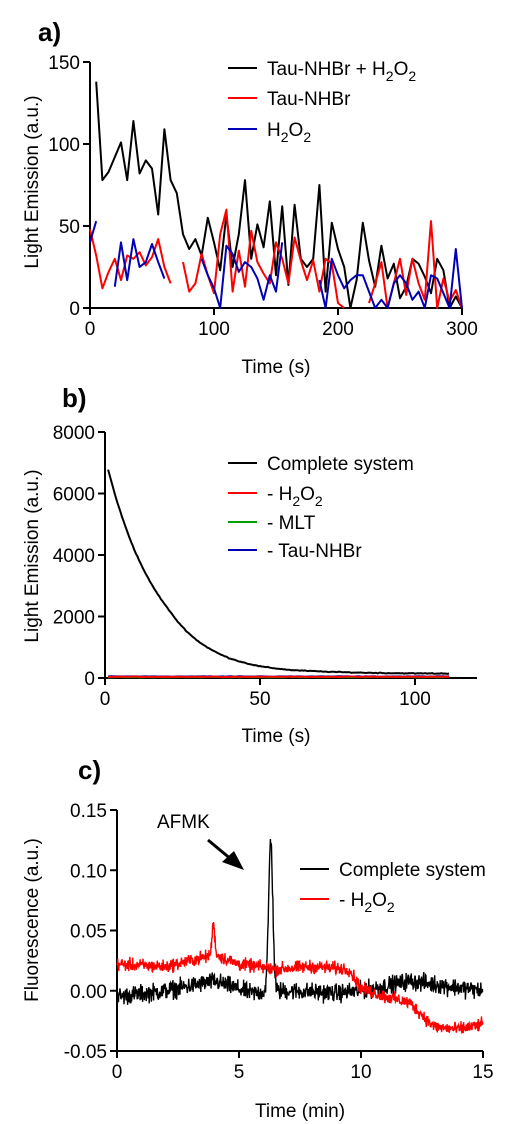  I want to click on ytick-label-b-4: 8000, so click(74, 433).